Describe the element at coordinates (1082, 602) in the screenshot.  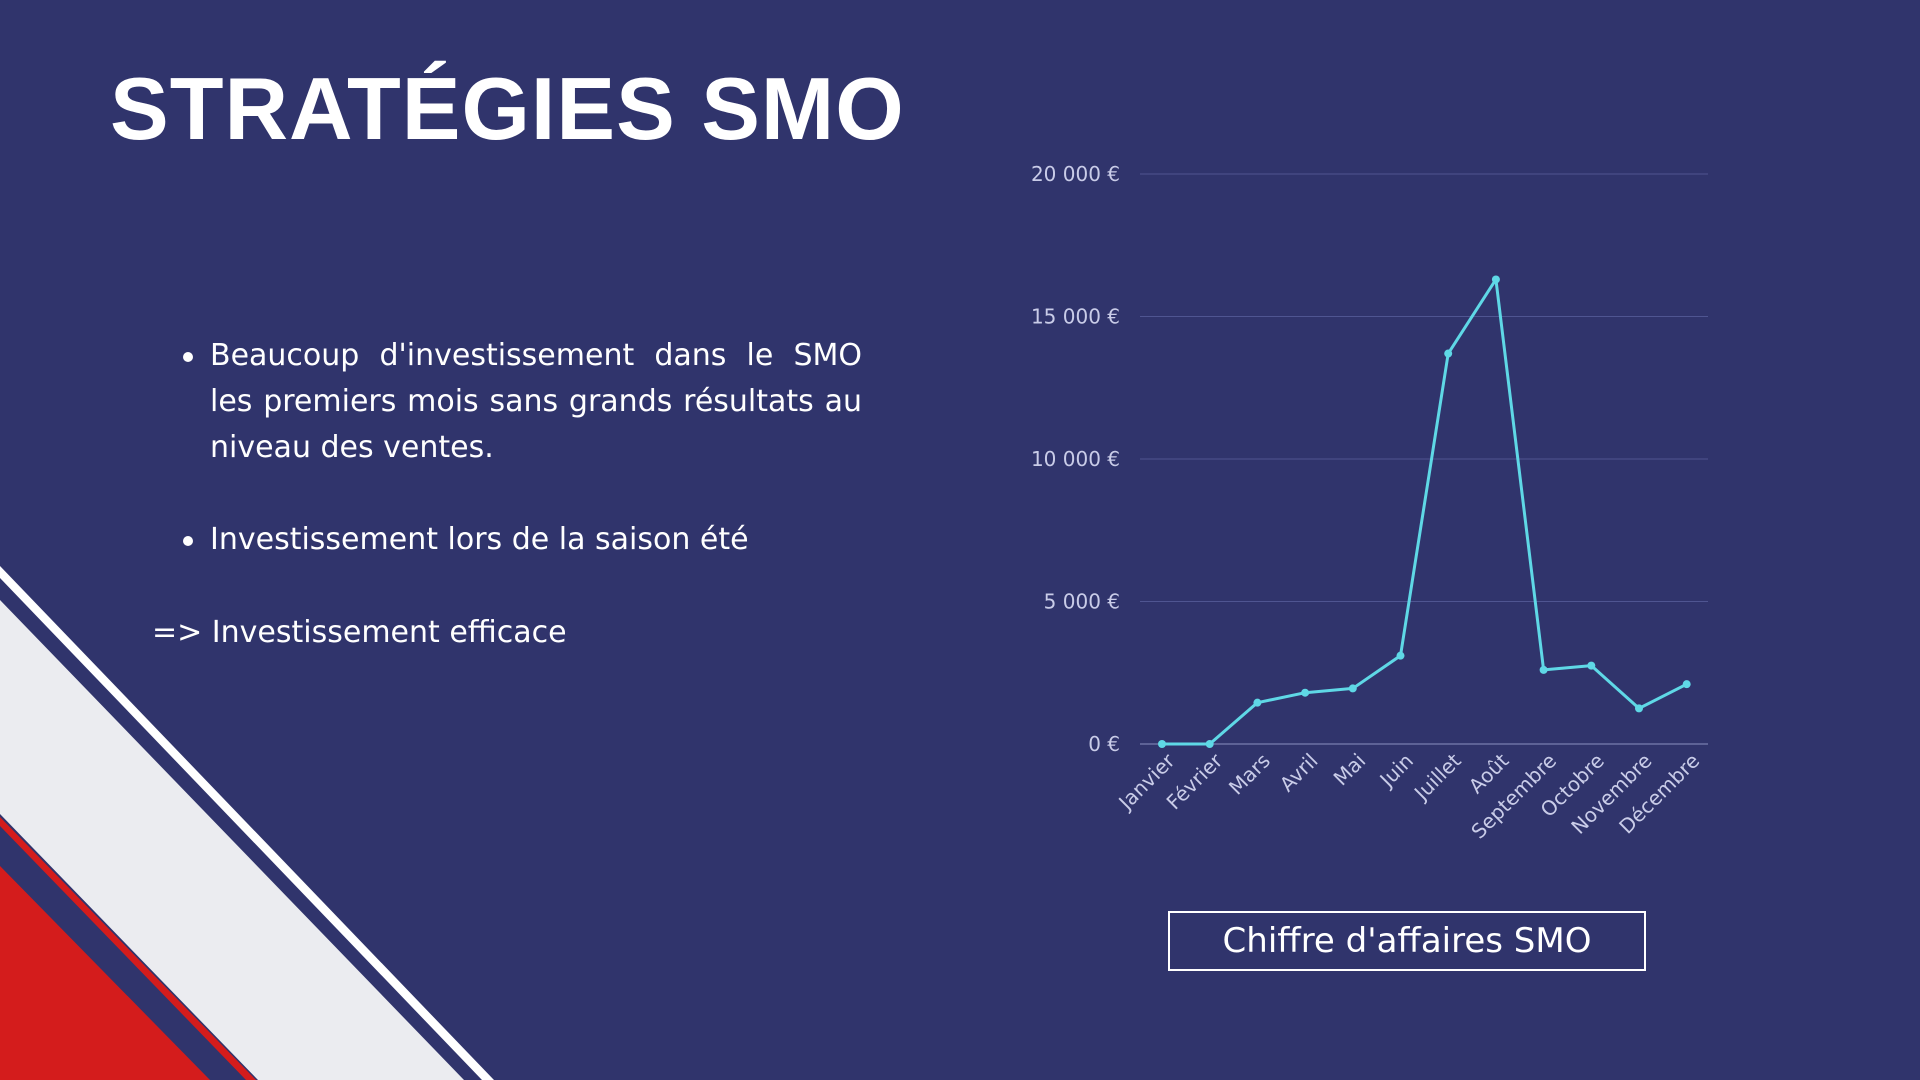
I see `y-tick-label-1: 5 000 €` at that location.